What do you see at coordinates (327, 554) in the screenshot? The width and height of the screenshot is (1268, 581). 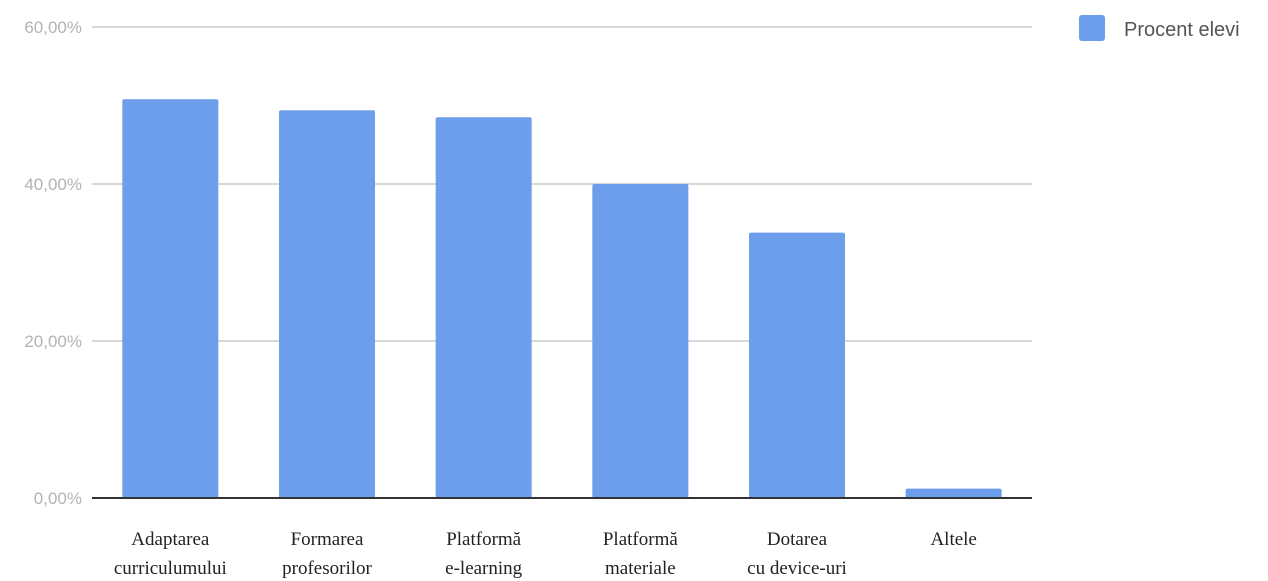 I see `x-tick-label: Formarea profesorilor` at bounding box center [327, 554].